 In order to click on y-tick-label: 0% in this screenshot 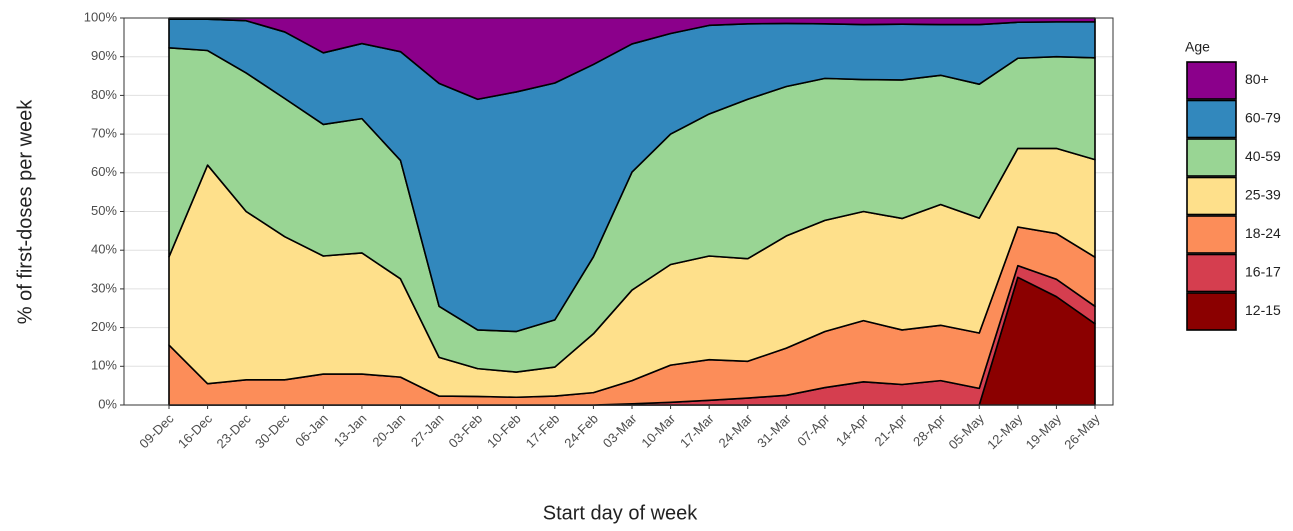, I will do `click(107, 403)`.